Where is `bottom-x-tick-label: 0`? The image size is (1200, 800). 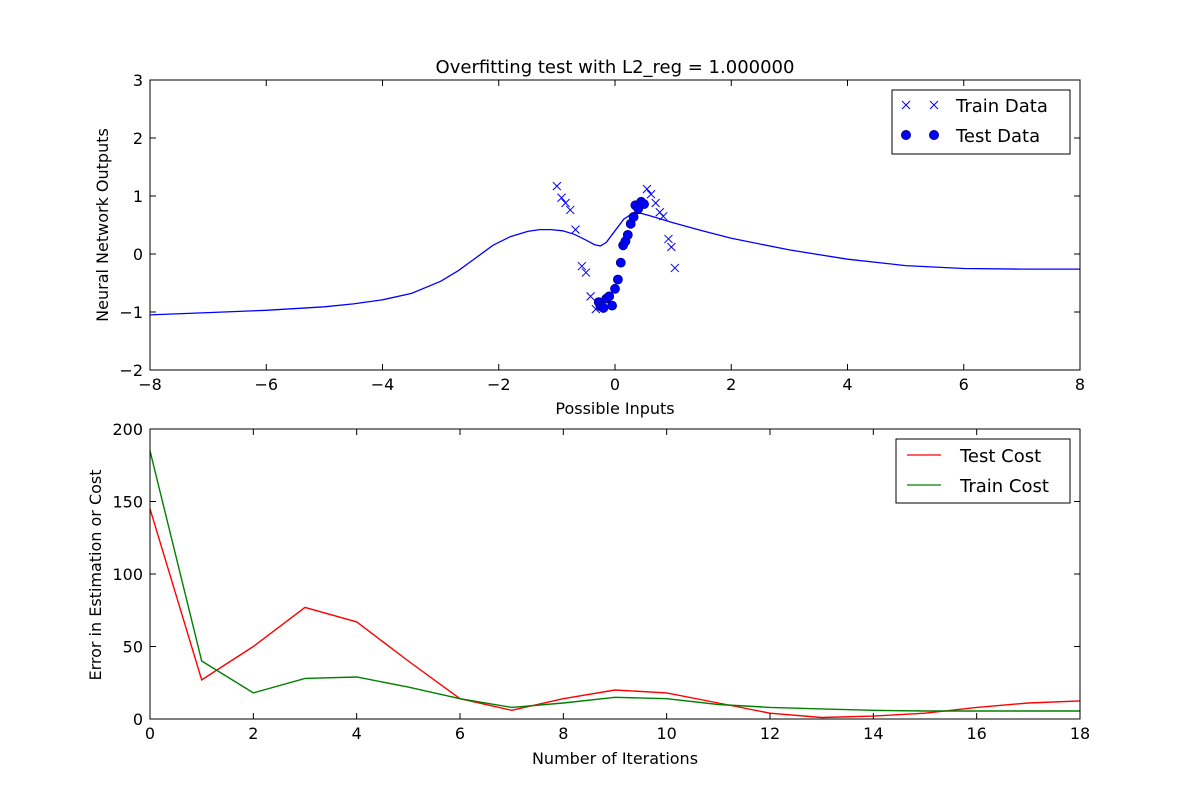
bottom-x-tick-label: 0 is located at coordinates (150, 733).